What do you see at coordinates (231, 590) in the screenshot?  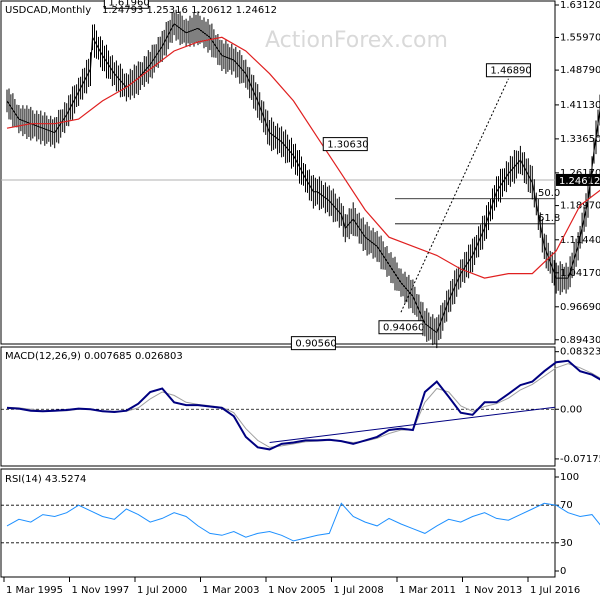 I see `x-tick-label: 1 Mar 2003` at bounding box center [231, 590].